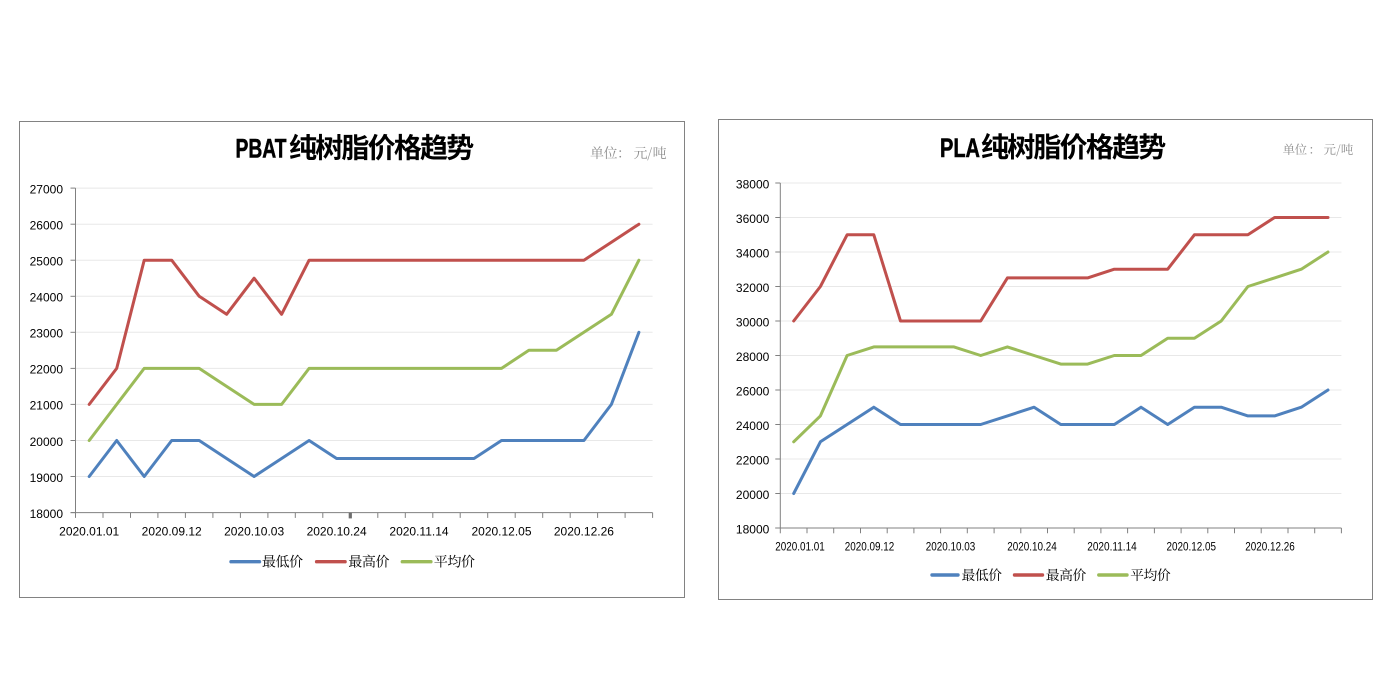  Describe the element at coordinates (47, 478) in the screenshot. I see `svg-text: 19000` at that location.